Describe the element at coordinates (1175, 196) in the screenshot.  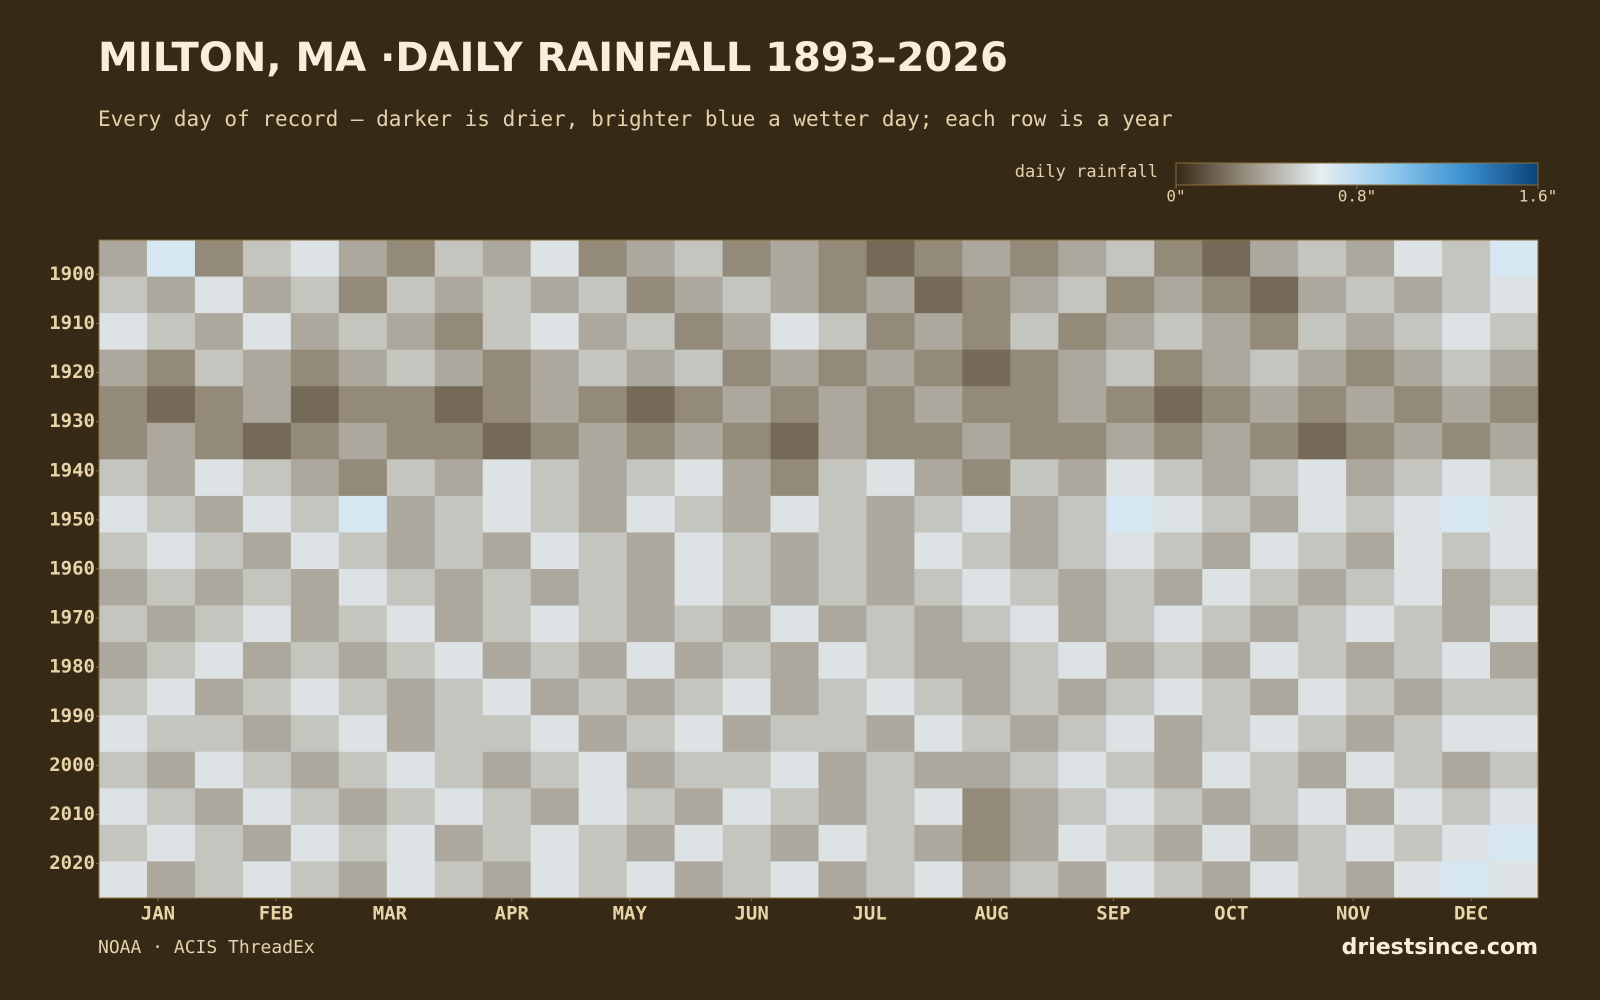
I see `colorbar-tick-label: 0"` at that location.